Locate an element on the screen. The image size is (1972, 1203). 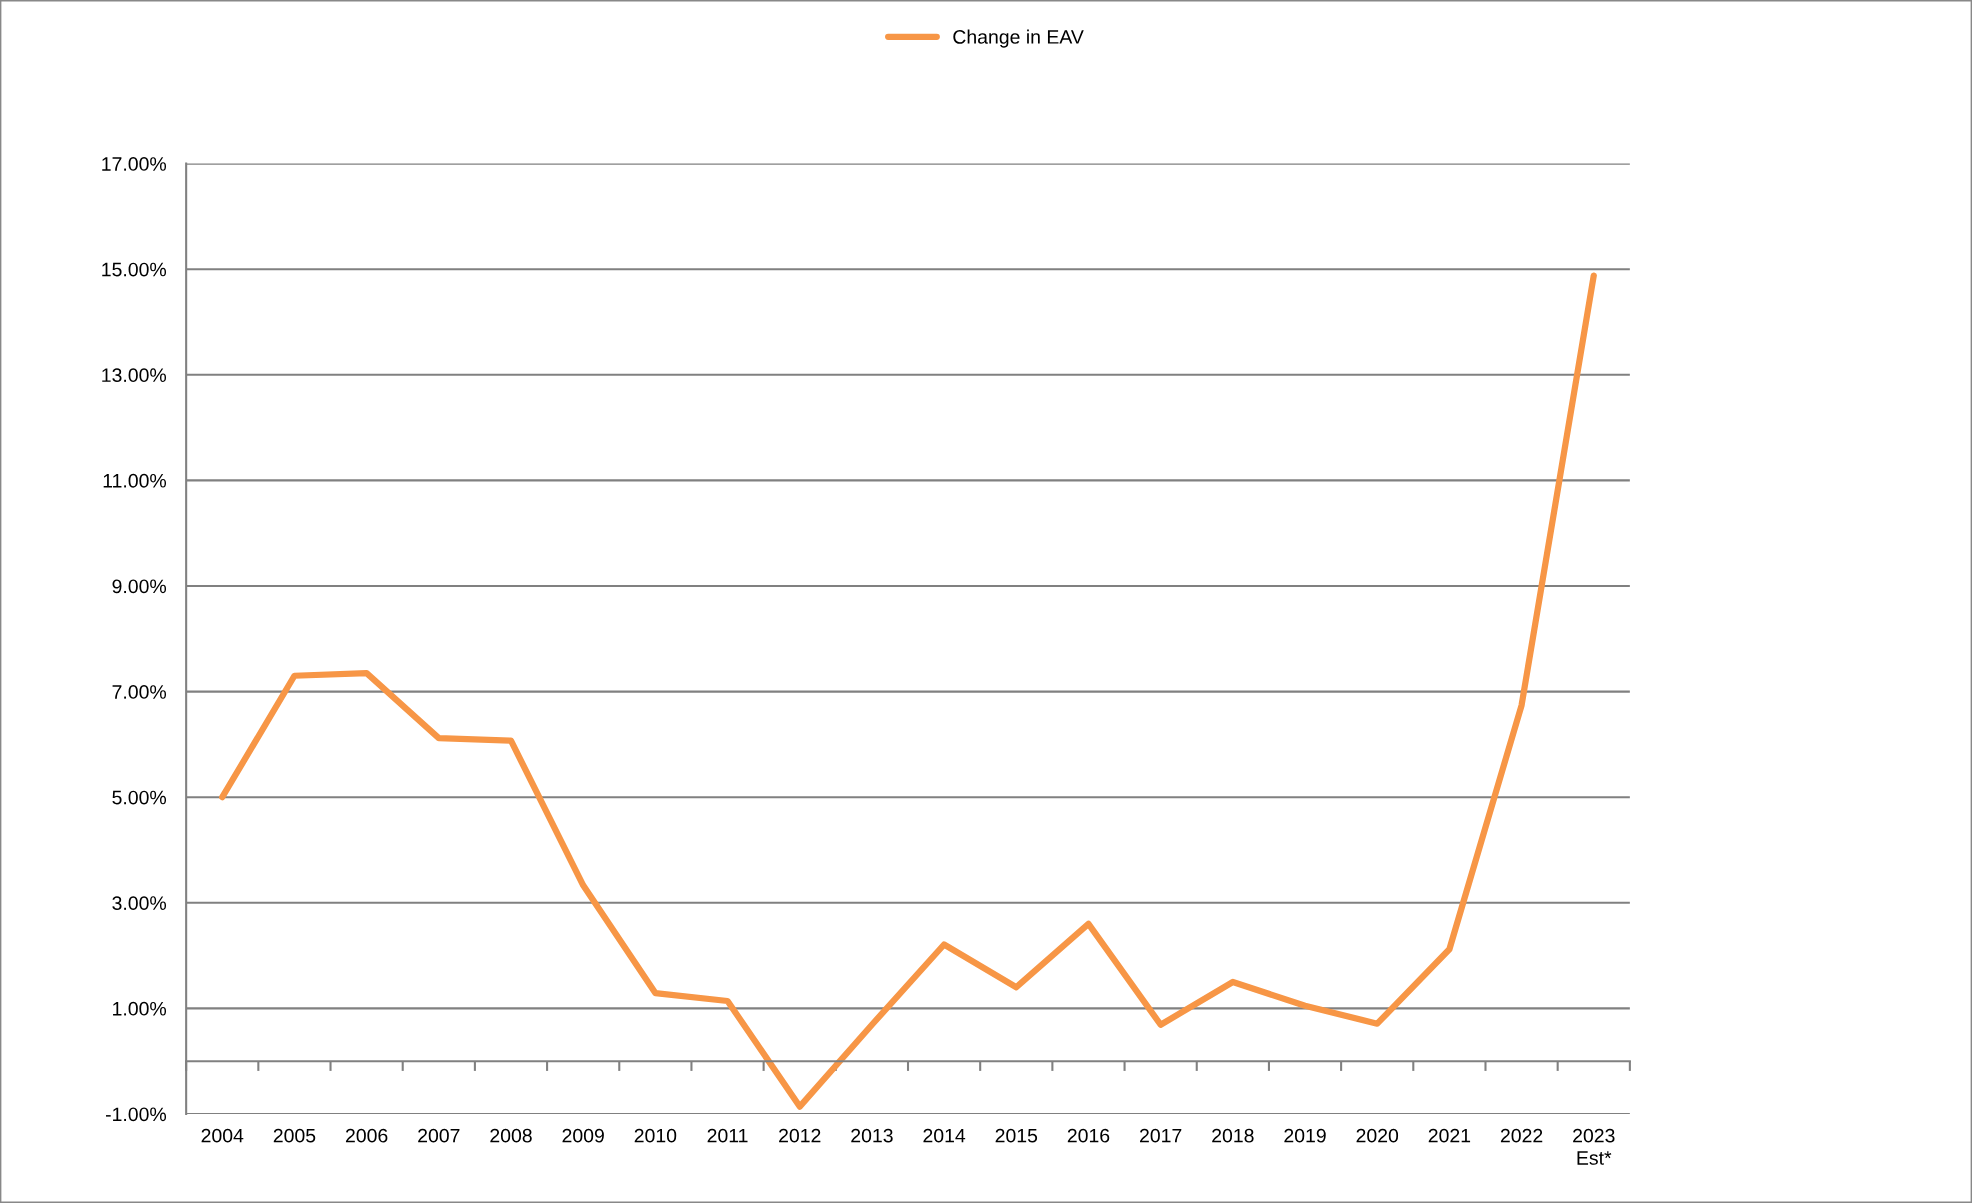
legend-label: Change in EAV is located at coordinates (1018, 38).